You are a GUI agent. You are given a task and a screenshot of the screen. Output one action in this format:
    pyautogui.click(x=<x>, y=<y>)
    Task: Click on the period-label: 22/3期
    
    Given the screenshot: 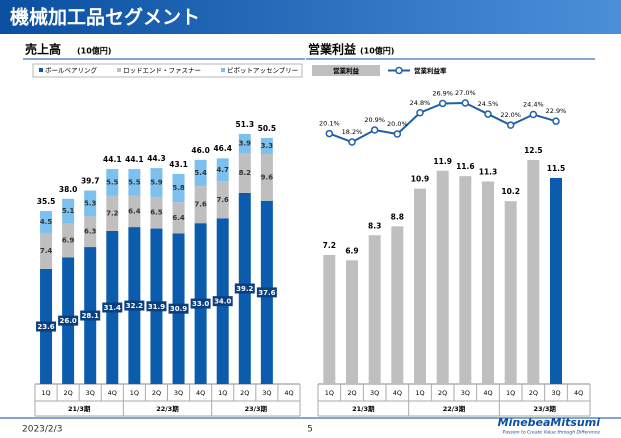 What is the action you would take?
    pyautogui.click(x=167, y=408)
    